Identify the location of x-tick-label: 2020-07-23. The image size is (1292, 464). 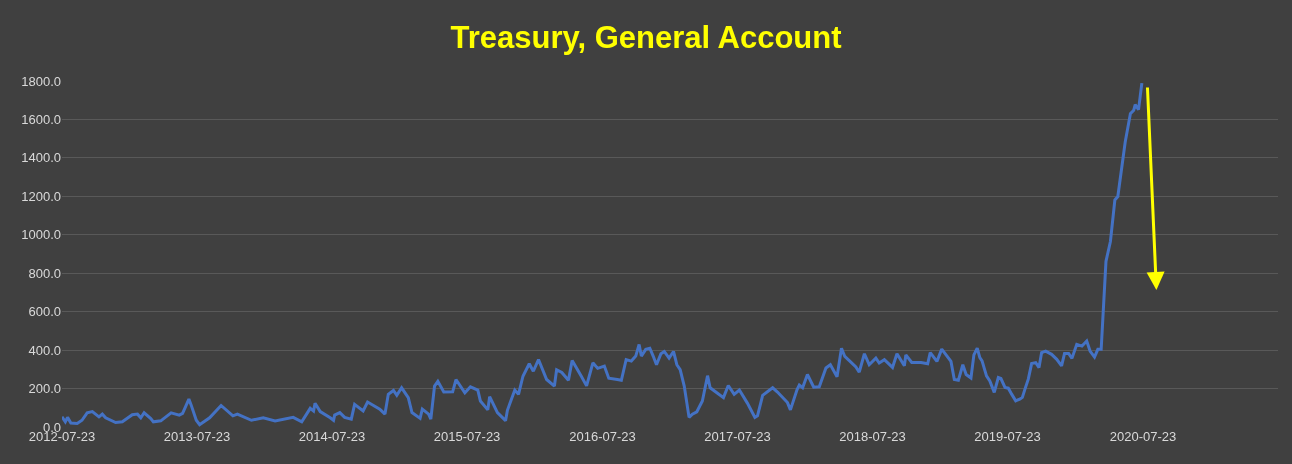
(1143, 436).